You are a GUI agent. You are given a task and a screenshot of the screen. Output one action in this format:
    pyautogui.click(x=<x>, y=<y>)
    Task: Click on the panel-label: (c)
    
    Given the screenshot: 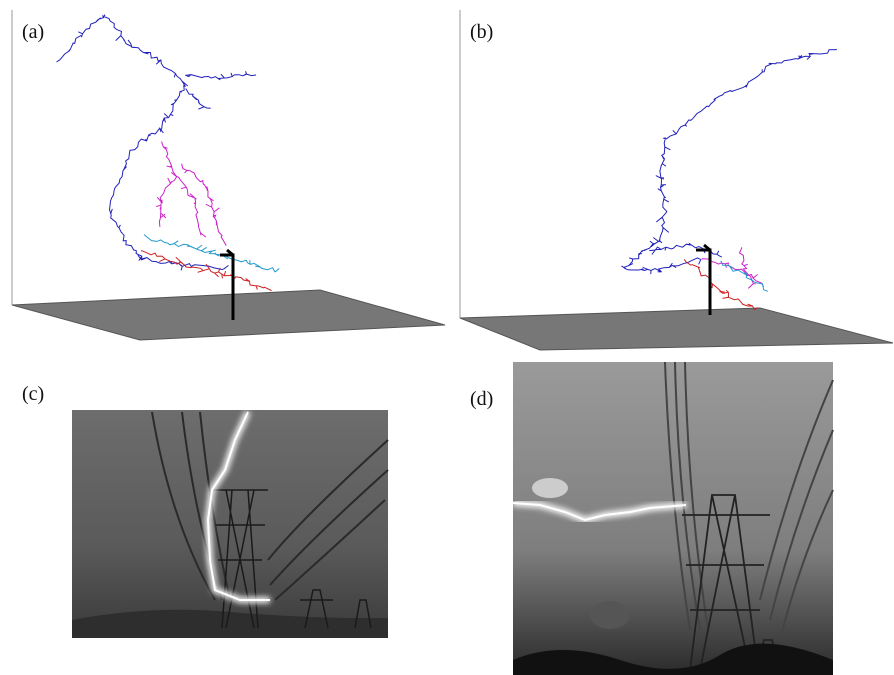 What is the action you would take?
    pyautogui.click(x=33, y=394)
    